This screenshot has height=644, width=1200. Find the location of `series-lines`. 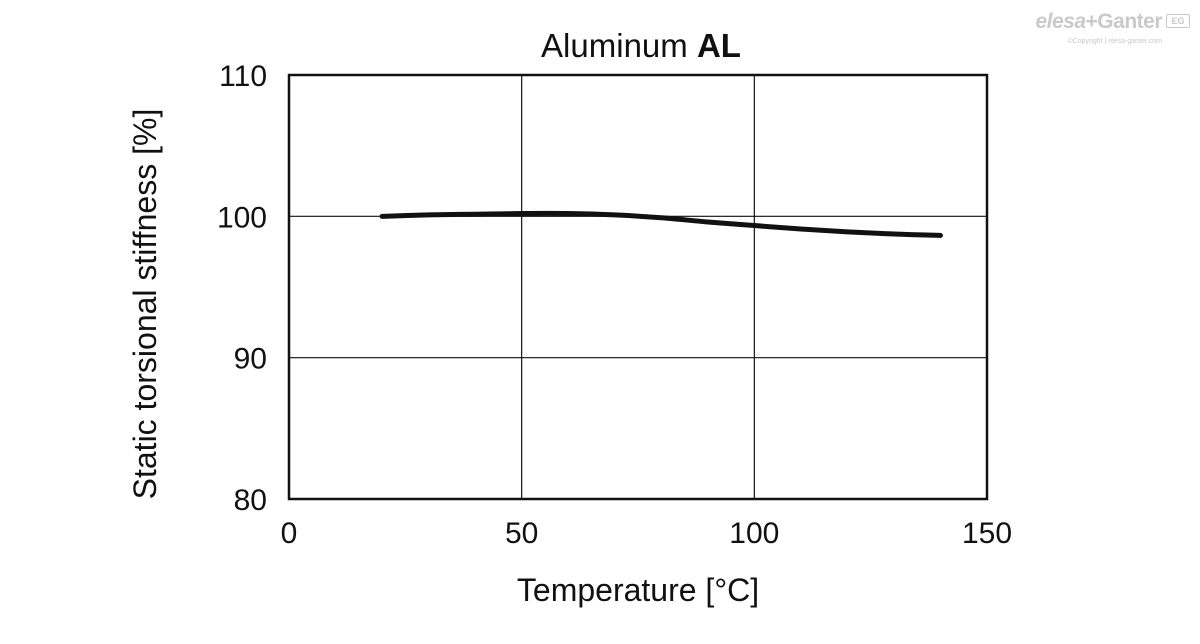

series-lines is located at coordinates (661, 224).